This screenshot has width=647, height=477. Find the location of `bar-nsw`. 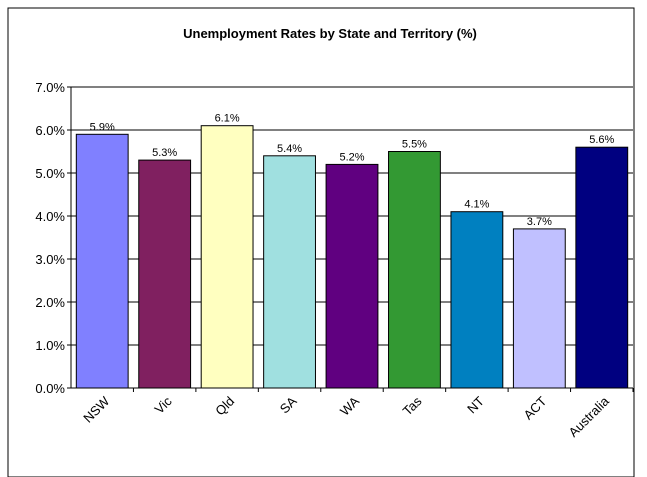

bar-nsw is located at coordinates (102, 261).